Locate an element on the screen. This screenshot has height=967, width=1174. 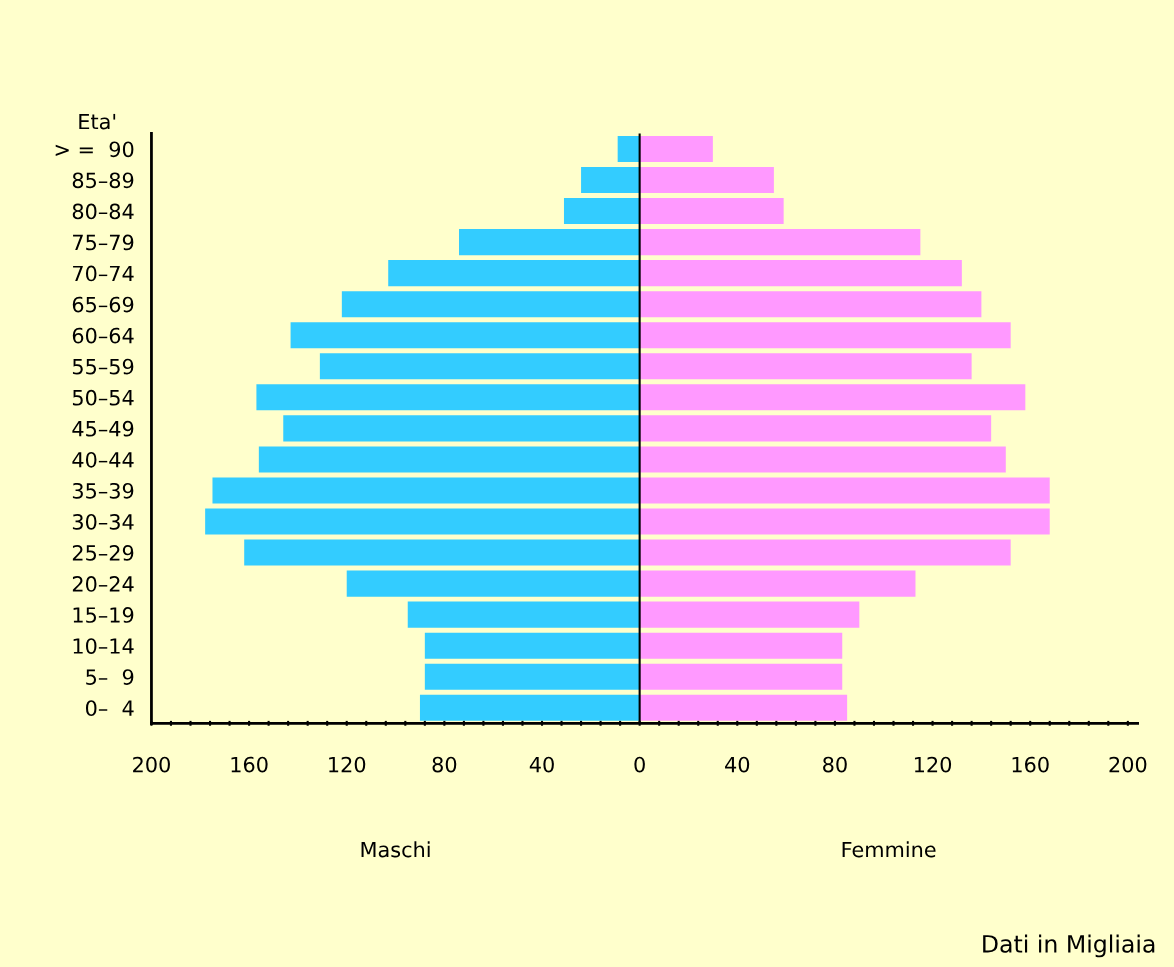
y-tick-label: 40–44 is located at coordinates (103, 459).